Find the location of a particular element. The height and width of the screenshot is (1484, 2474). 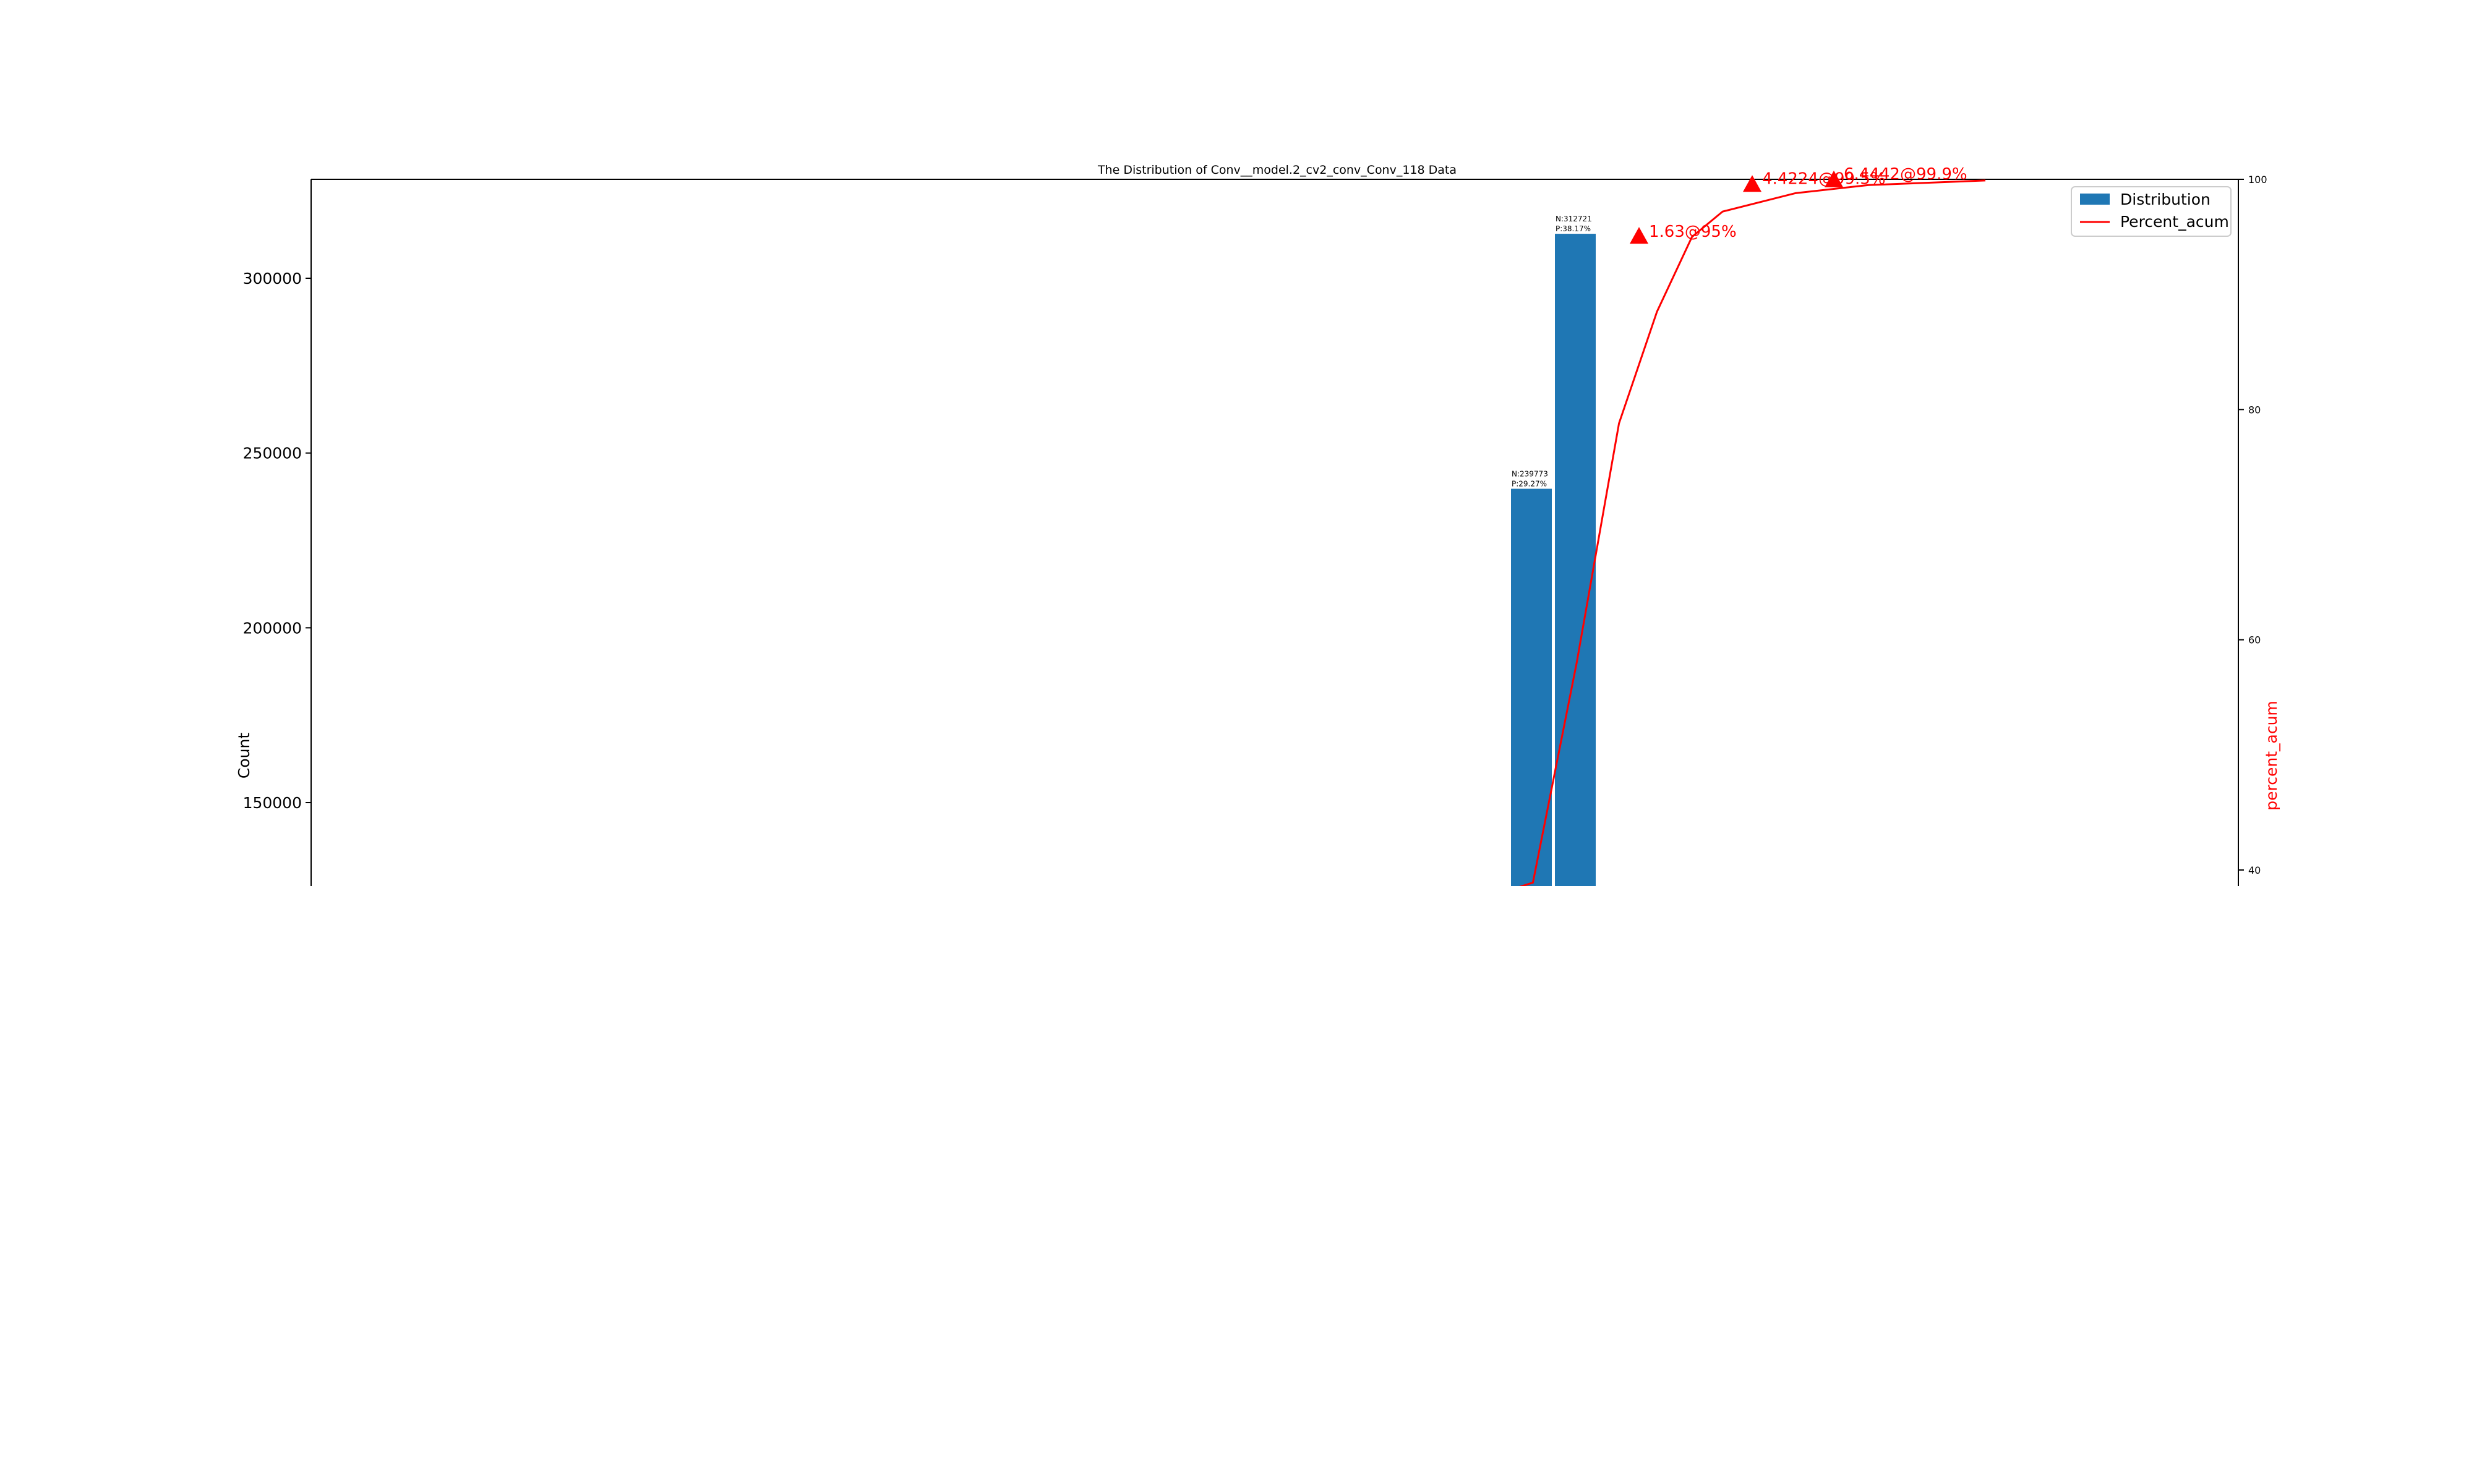

y-tick-label: 250000 is located at coordinates (272, 454).